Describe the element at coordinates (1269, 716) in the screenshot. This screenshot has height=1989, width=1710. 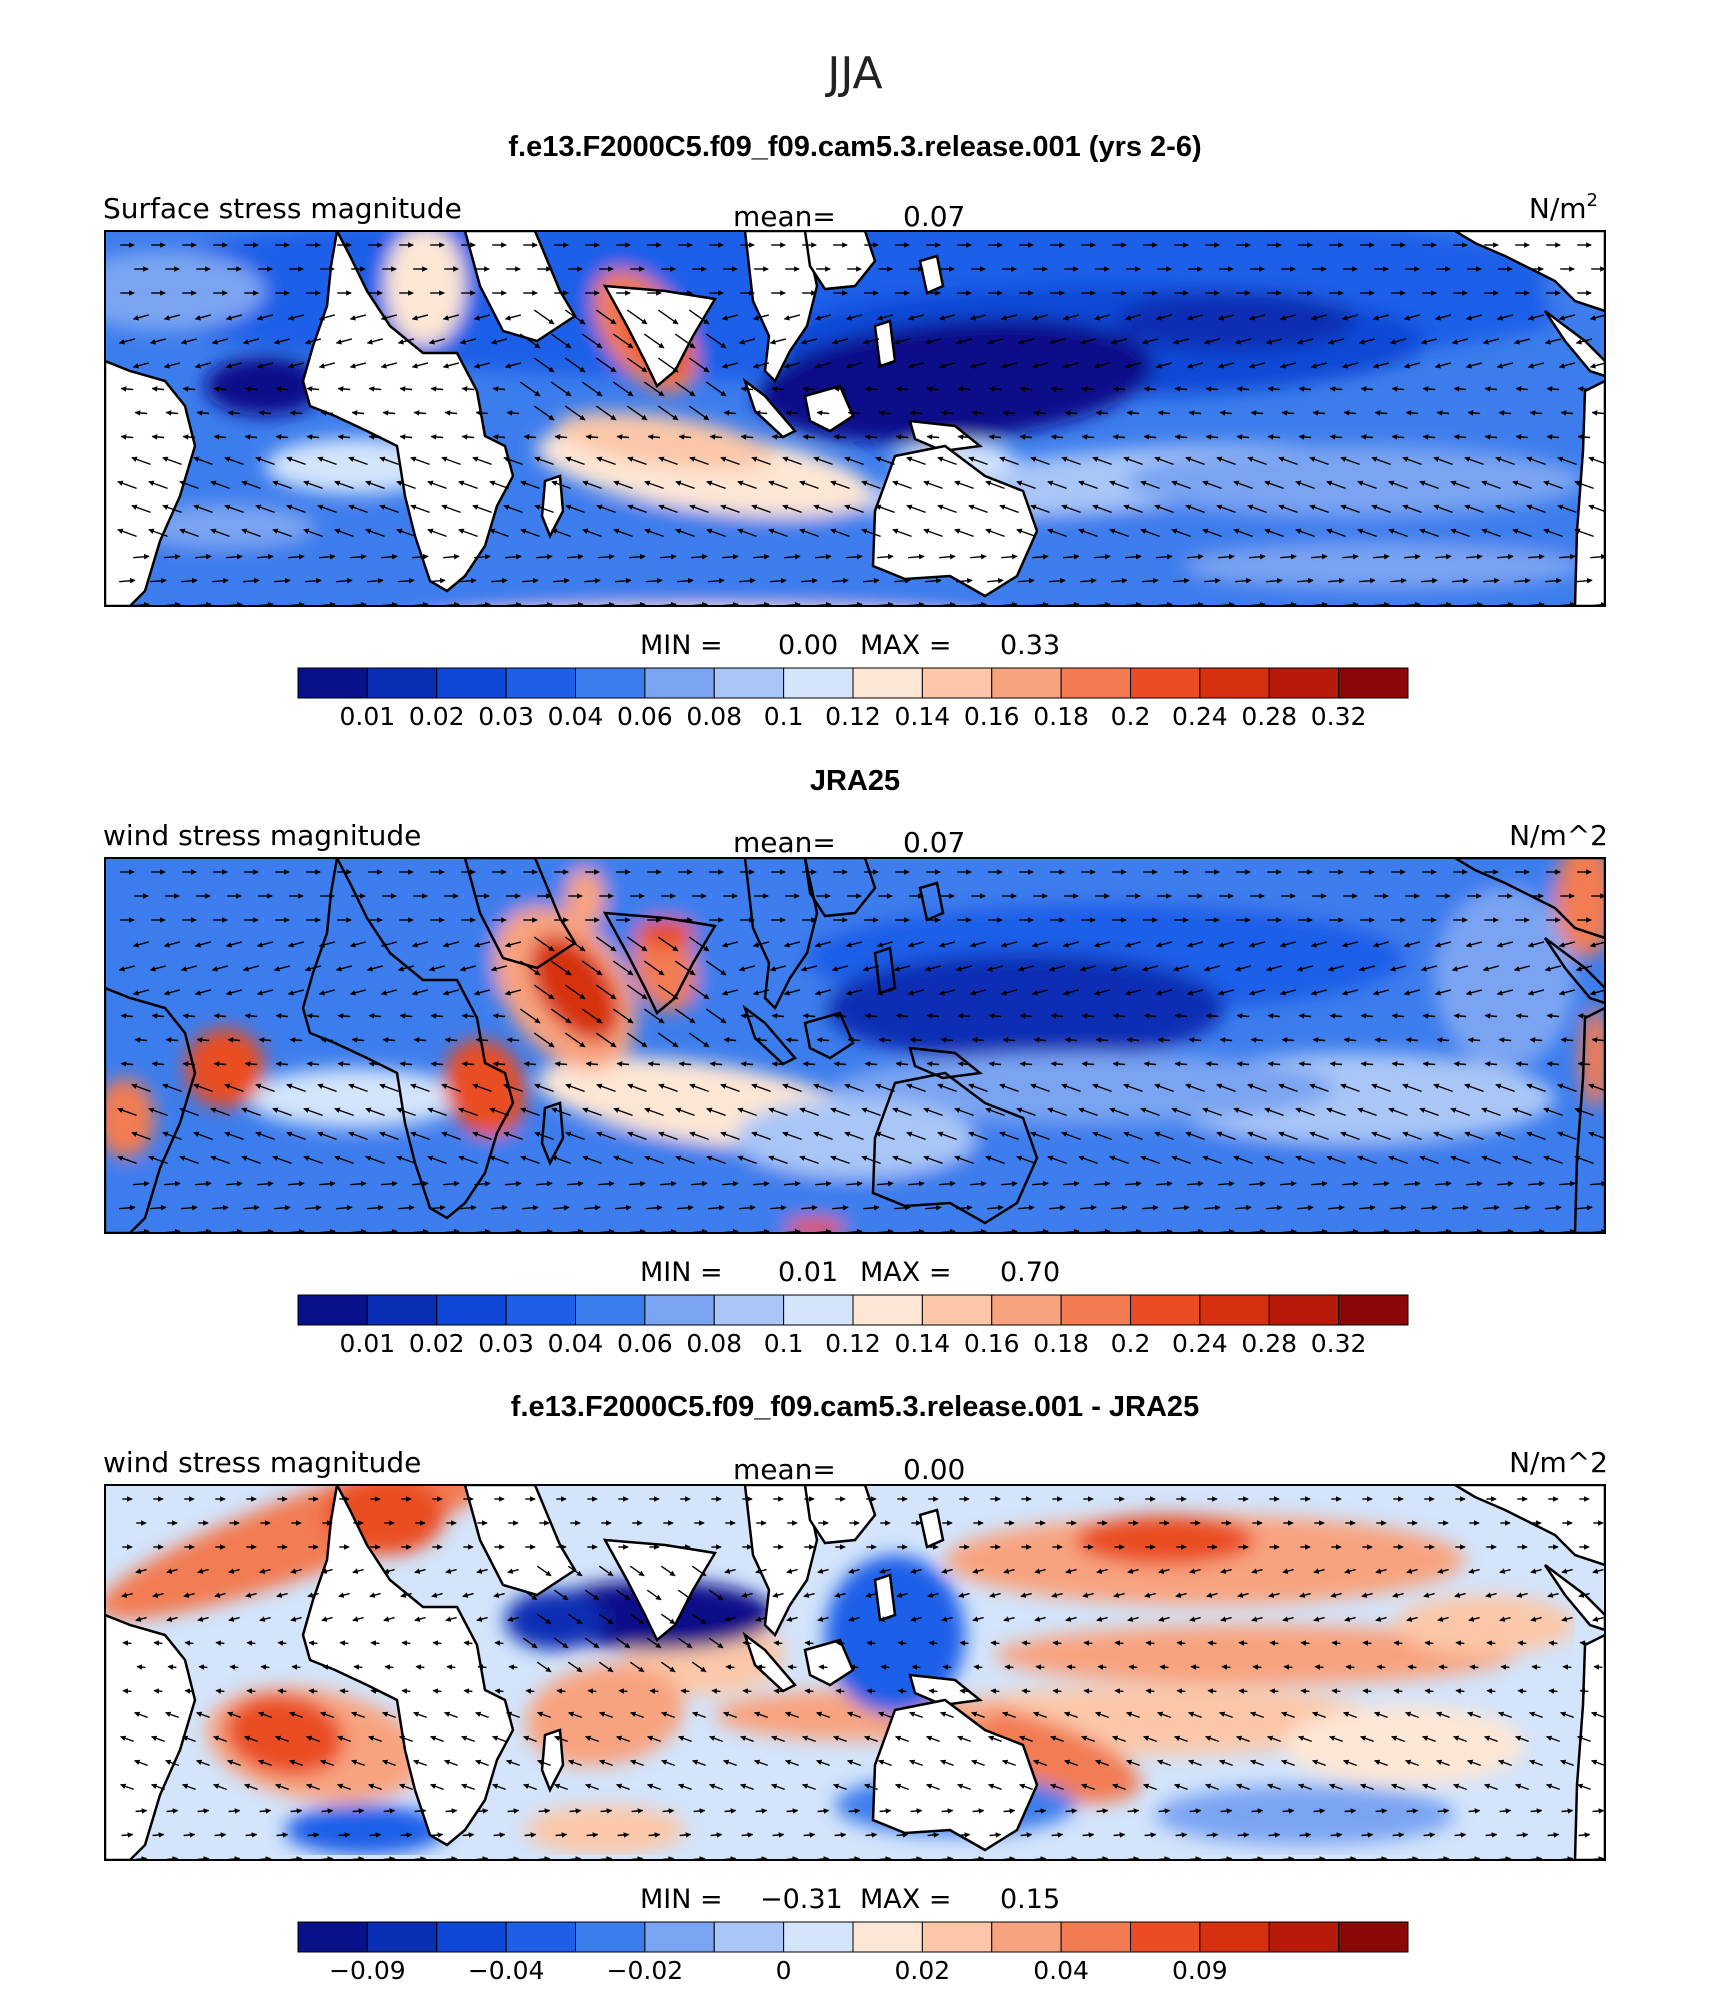
I see `colorbar-tick-label: 0.28` at that location.